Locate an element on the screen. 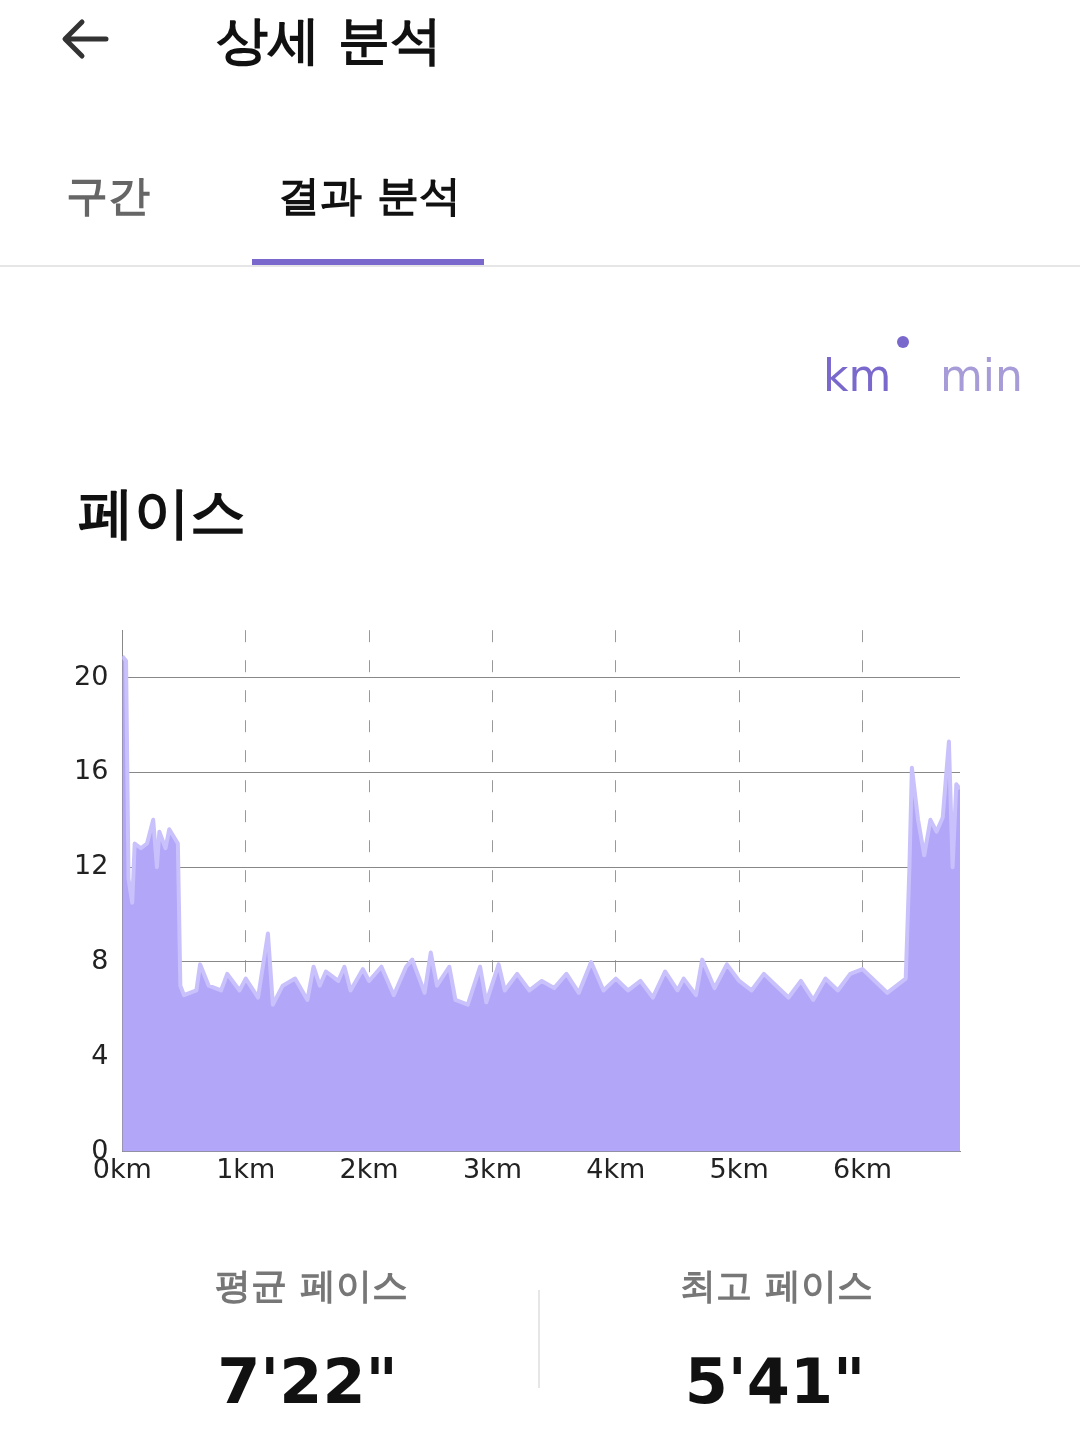  text: km is located at coordinates (857, 375).